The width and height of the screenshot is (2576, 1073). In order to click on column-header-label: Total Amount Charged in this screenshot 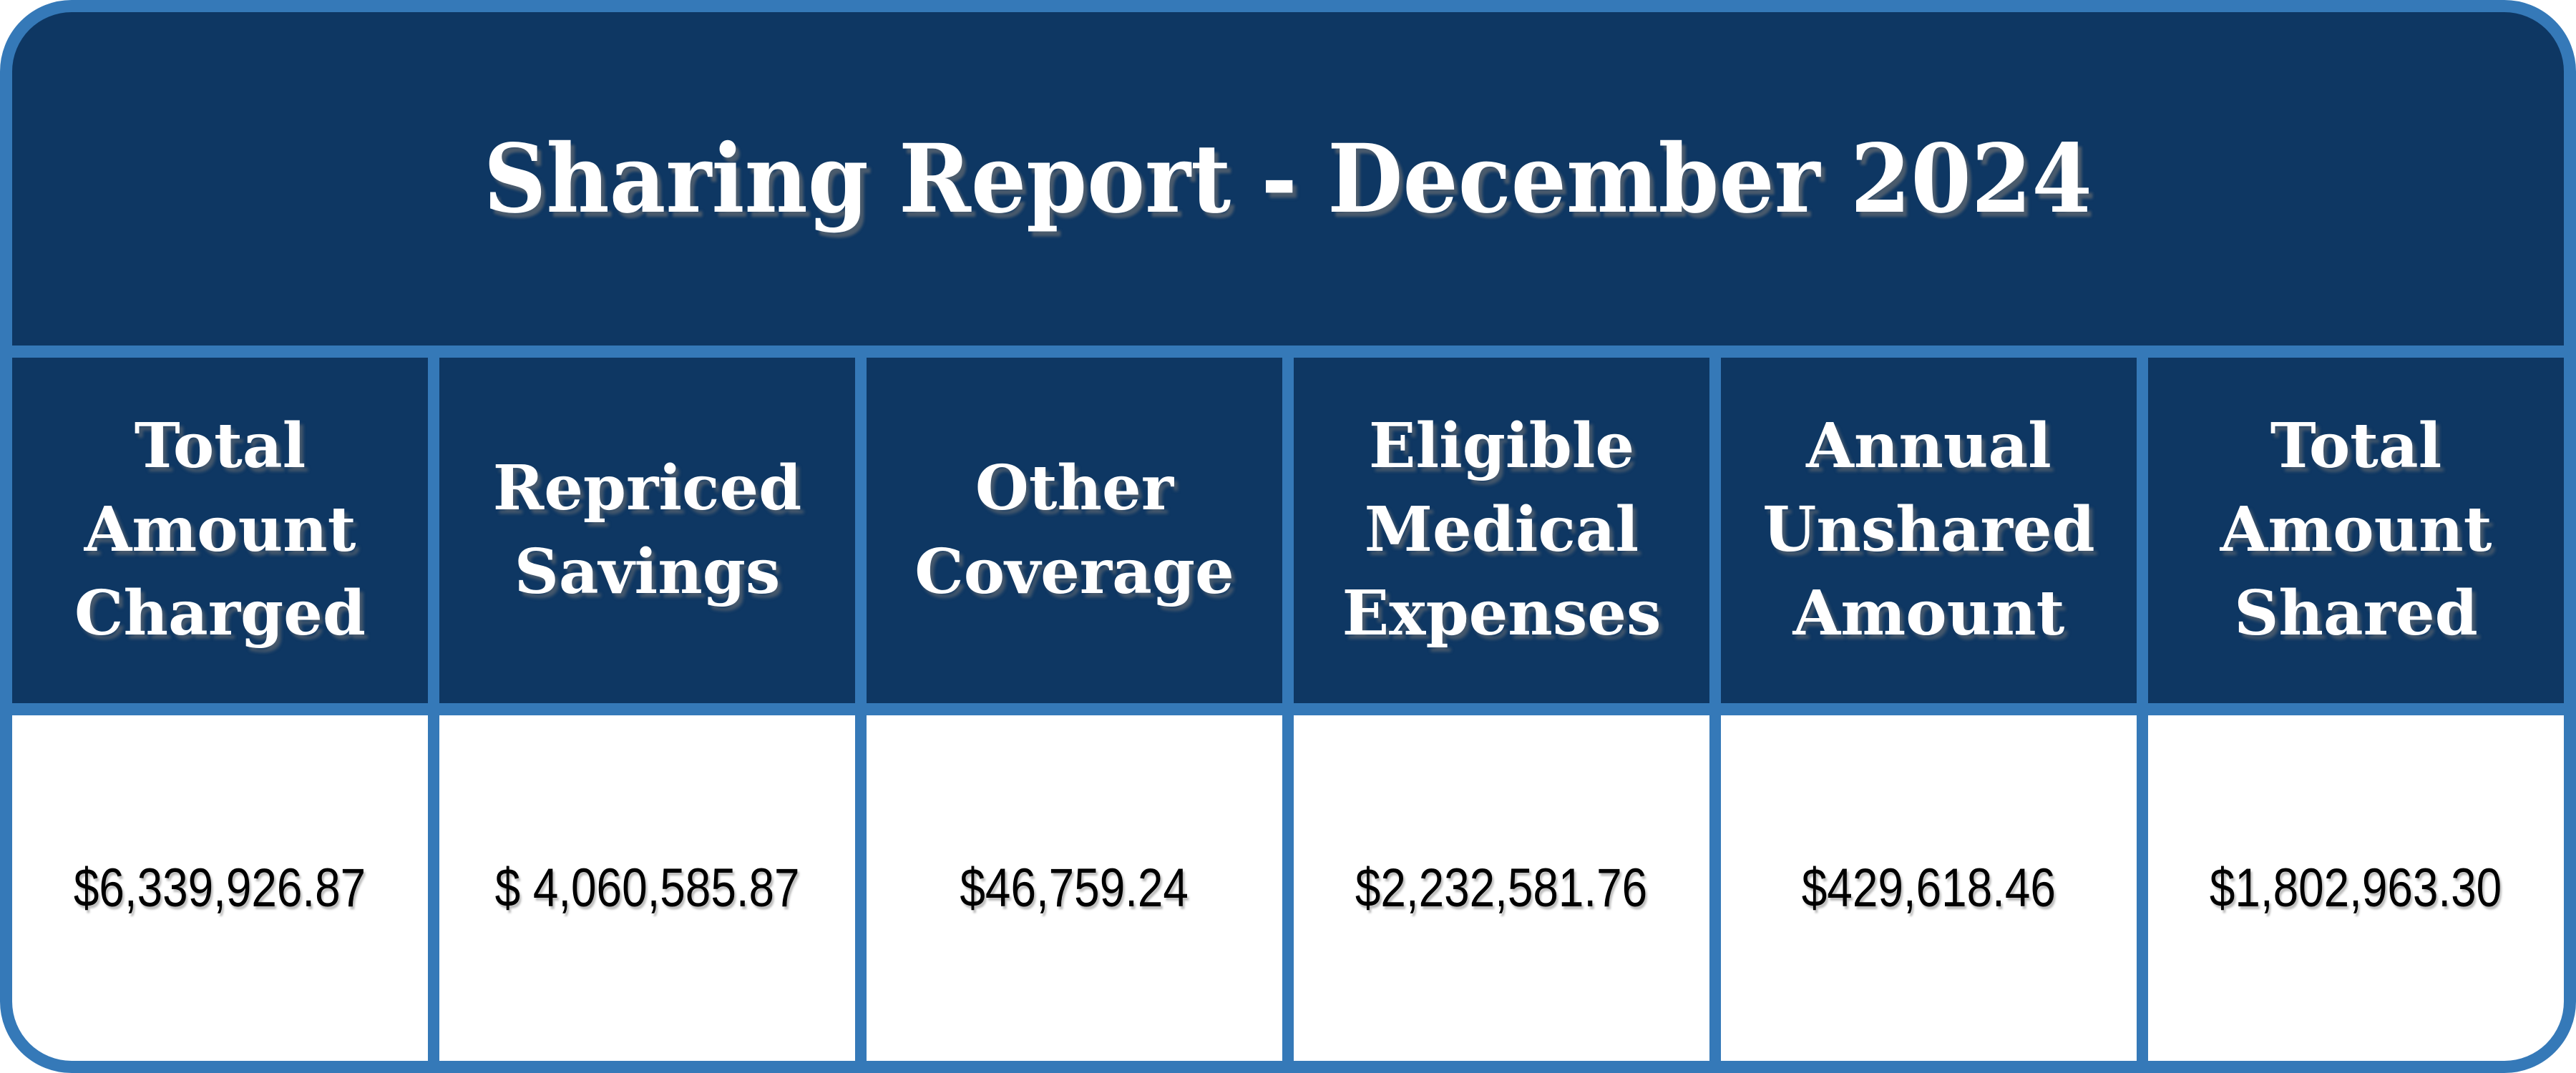, I will do `click(220, 530)`.